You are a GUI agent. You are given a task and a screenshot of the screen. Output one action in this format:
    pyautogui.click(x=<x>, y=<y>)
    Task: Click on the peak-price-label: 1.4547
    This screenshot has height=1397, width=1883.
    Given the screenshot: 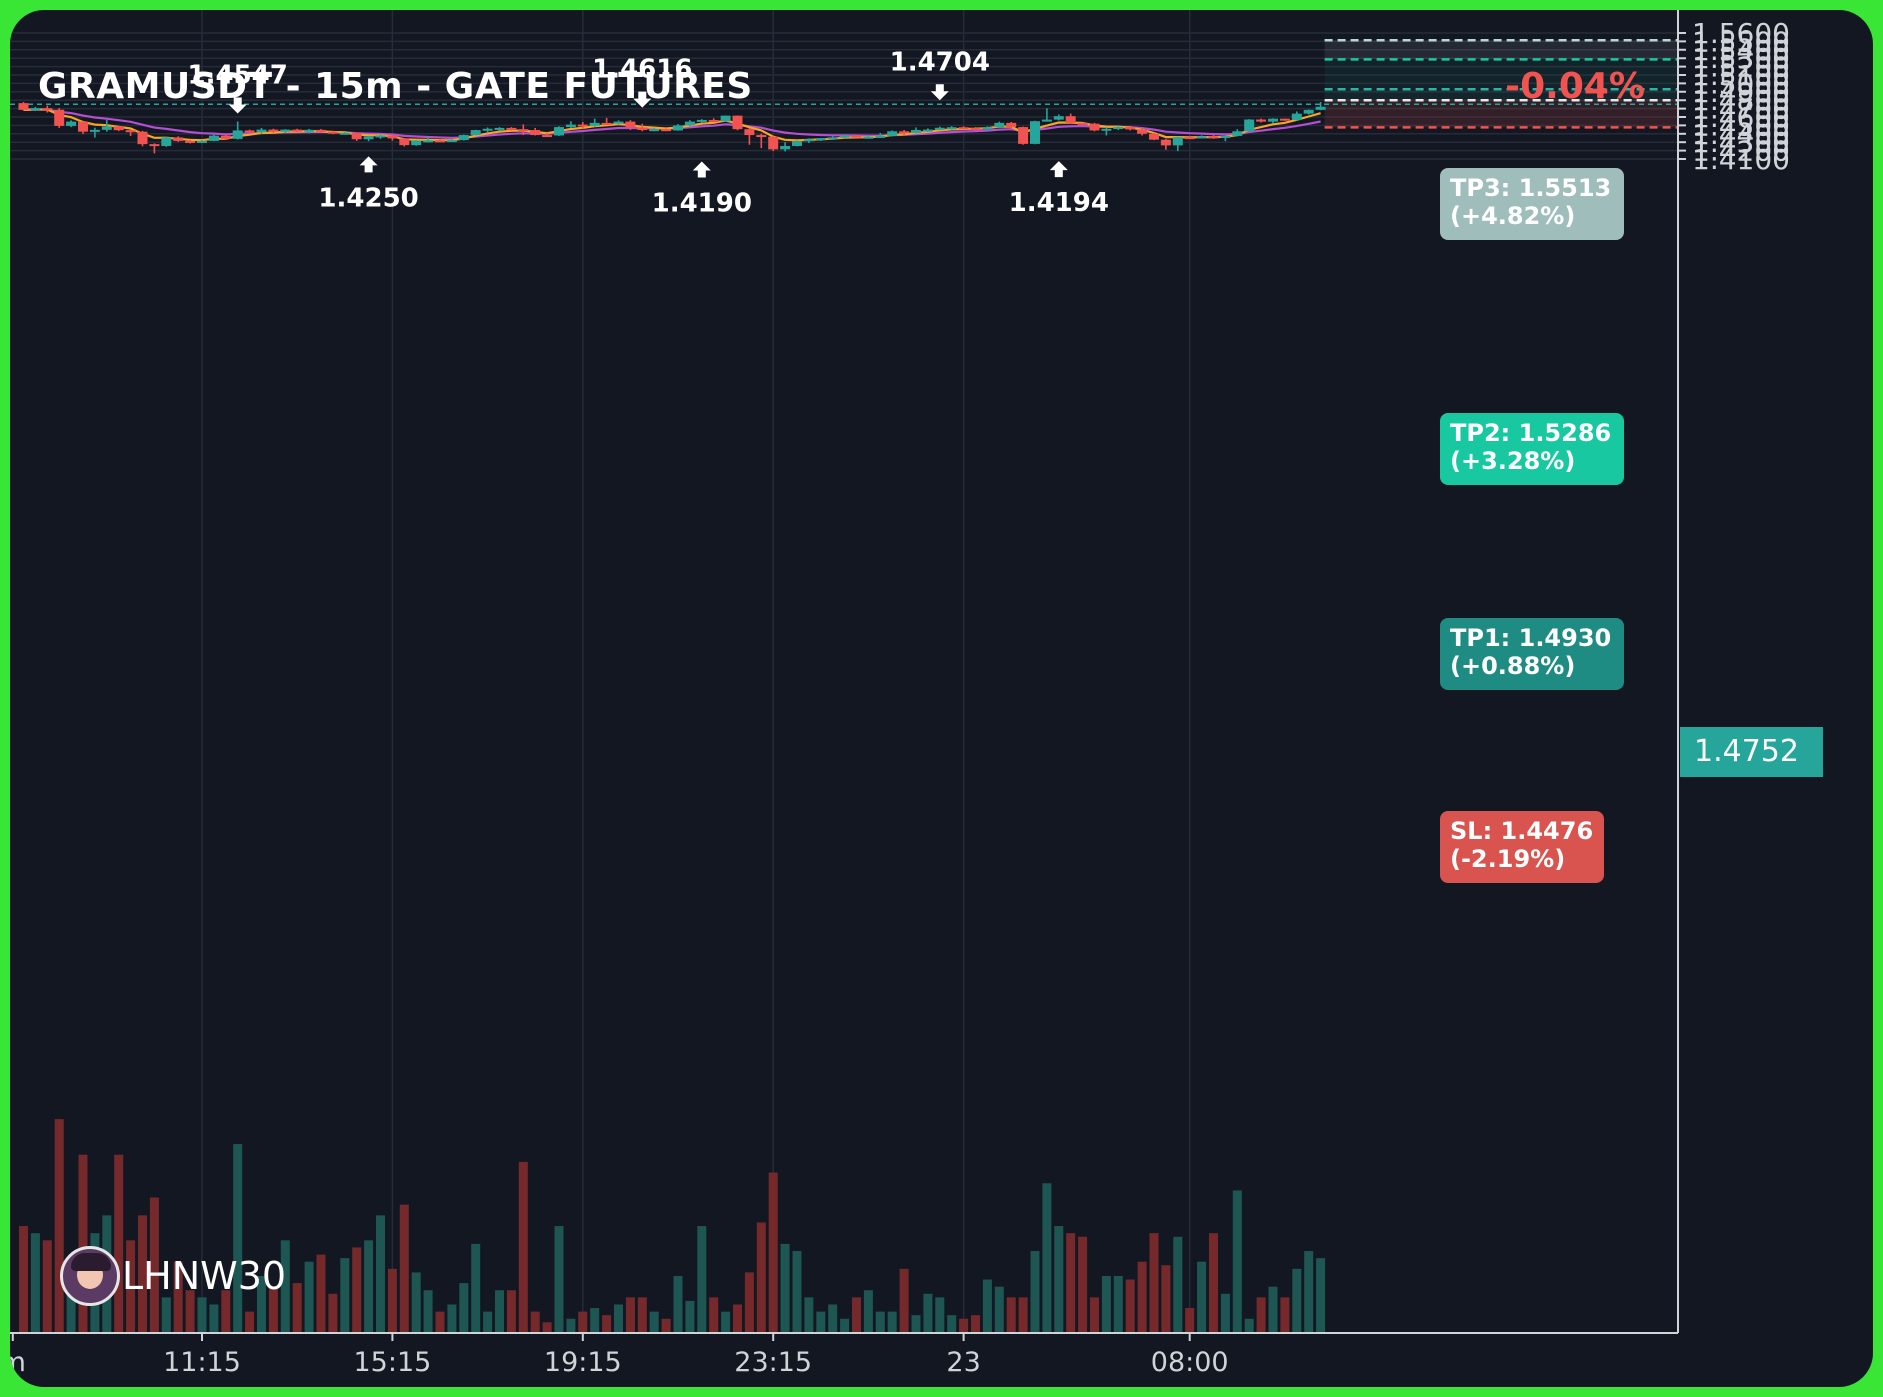 What is the action you would take?
    pyautogui.click(x=238, y=75)
    